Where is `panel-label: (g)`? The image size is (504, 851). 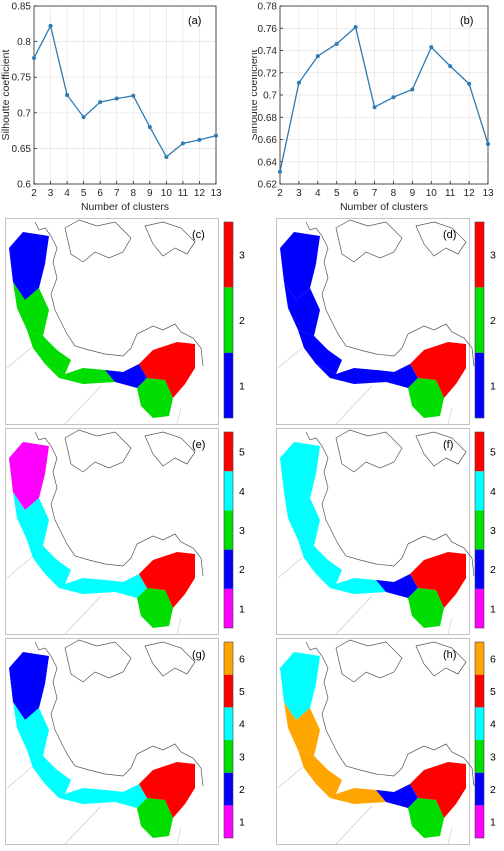
panel-label: (g) is located at coordinates (198, 655).